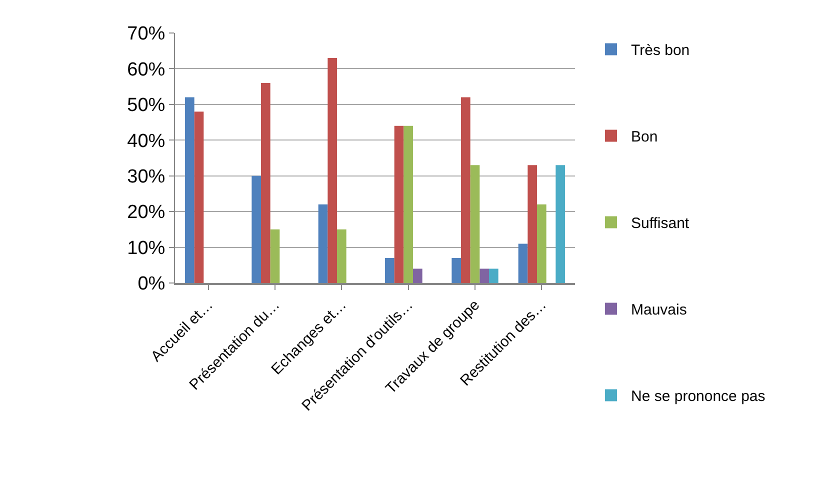 The width and height of the screenshot is (838, 481). I want to click on legend-label: Mauvais, so click(659, 310).